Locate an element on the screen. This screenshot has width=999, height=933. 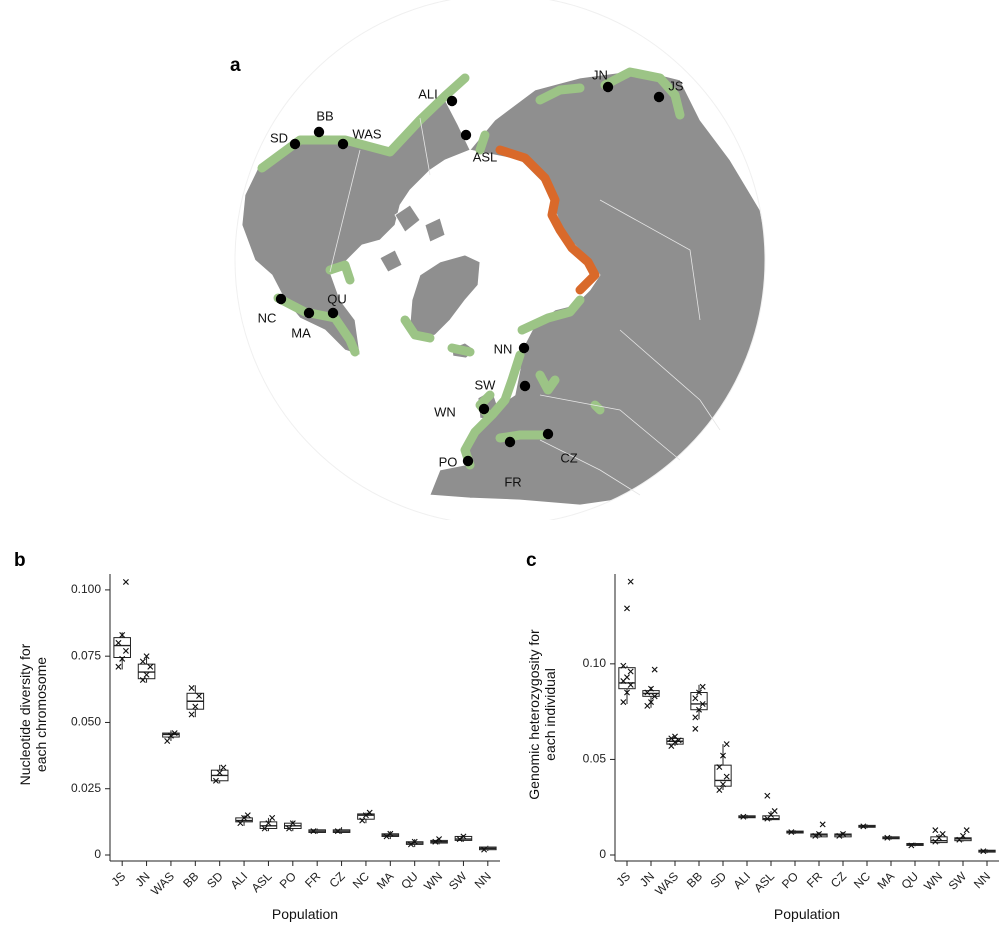
panel-letter-c: c is located at coordinates (531, 560).